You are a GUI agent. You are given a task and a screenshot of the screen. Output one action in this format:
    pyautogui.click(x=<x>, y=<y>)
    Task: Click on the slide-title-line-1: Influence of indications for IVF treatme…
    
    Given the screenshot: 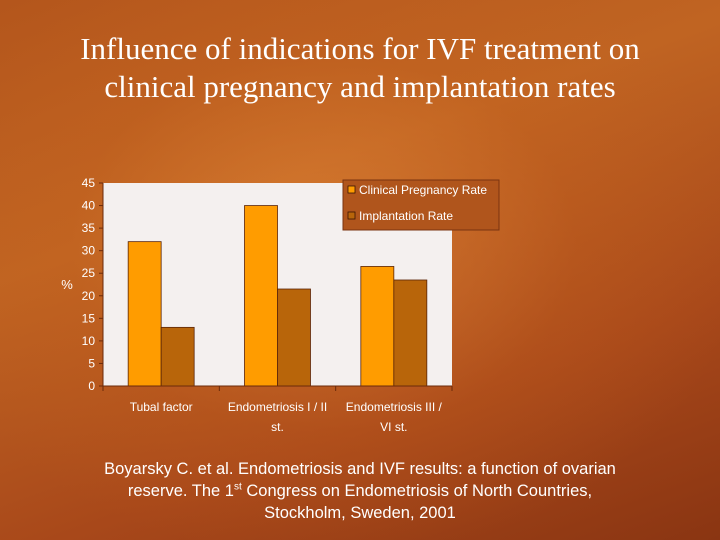 What is the action you would take?
    pyautogui.click(x=360, y=48)
    